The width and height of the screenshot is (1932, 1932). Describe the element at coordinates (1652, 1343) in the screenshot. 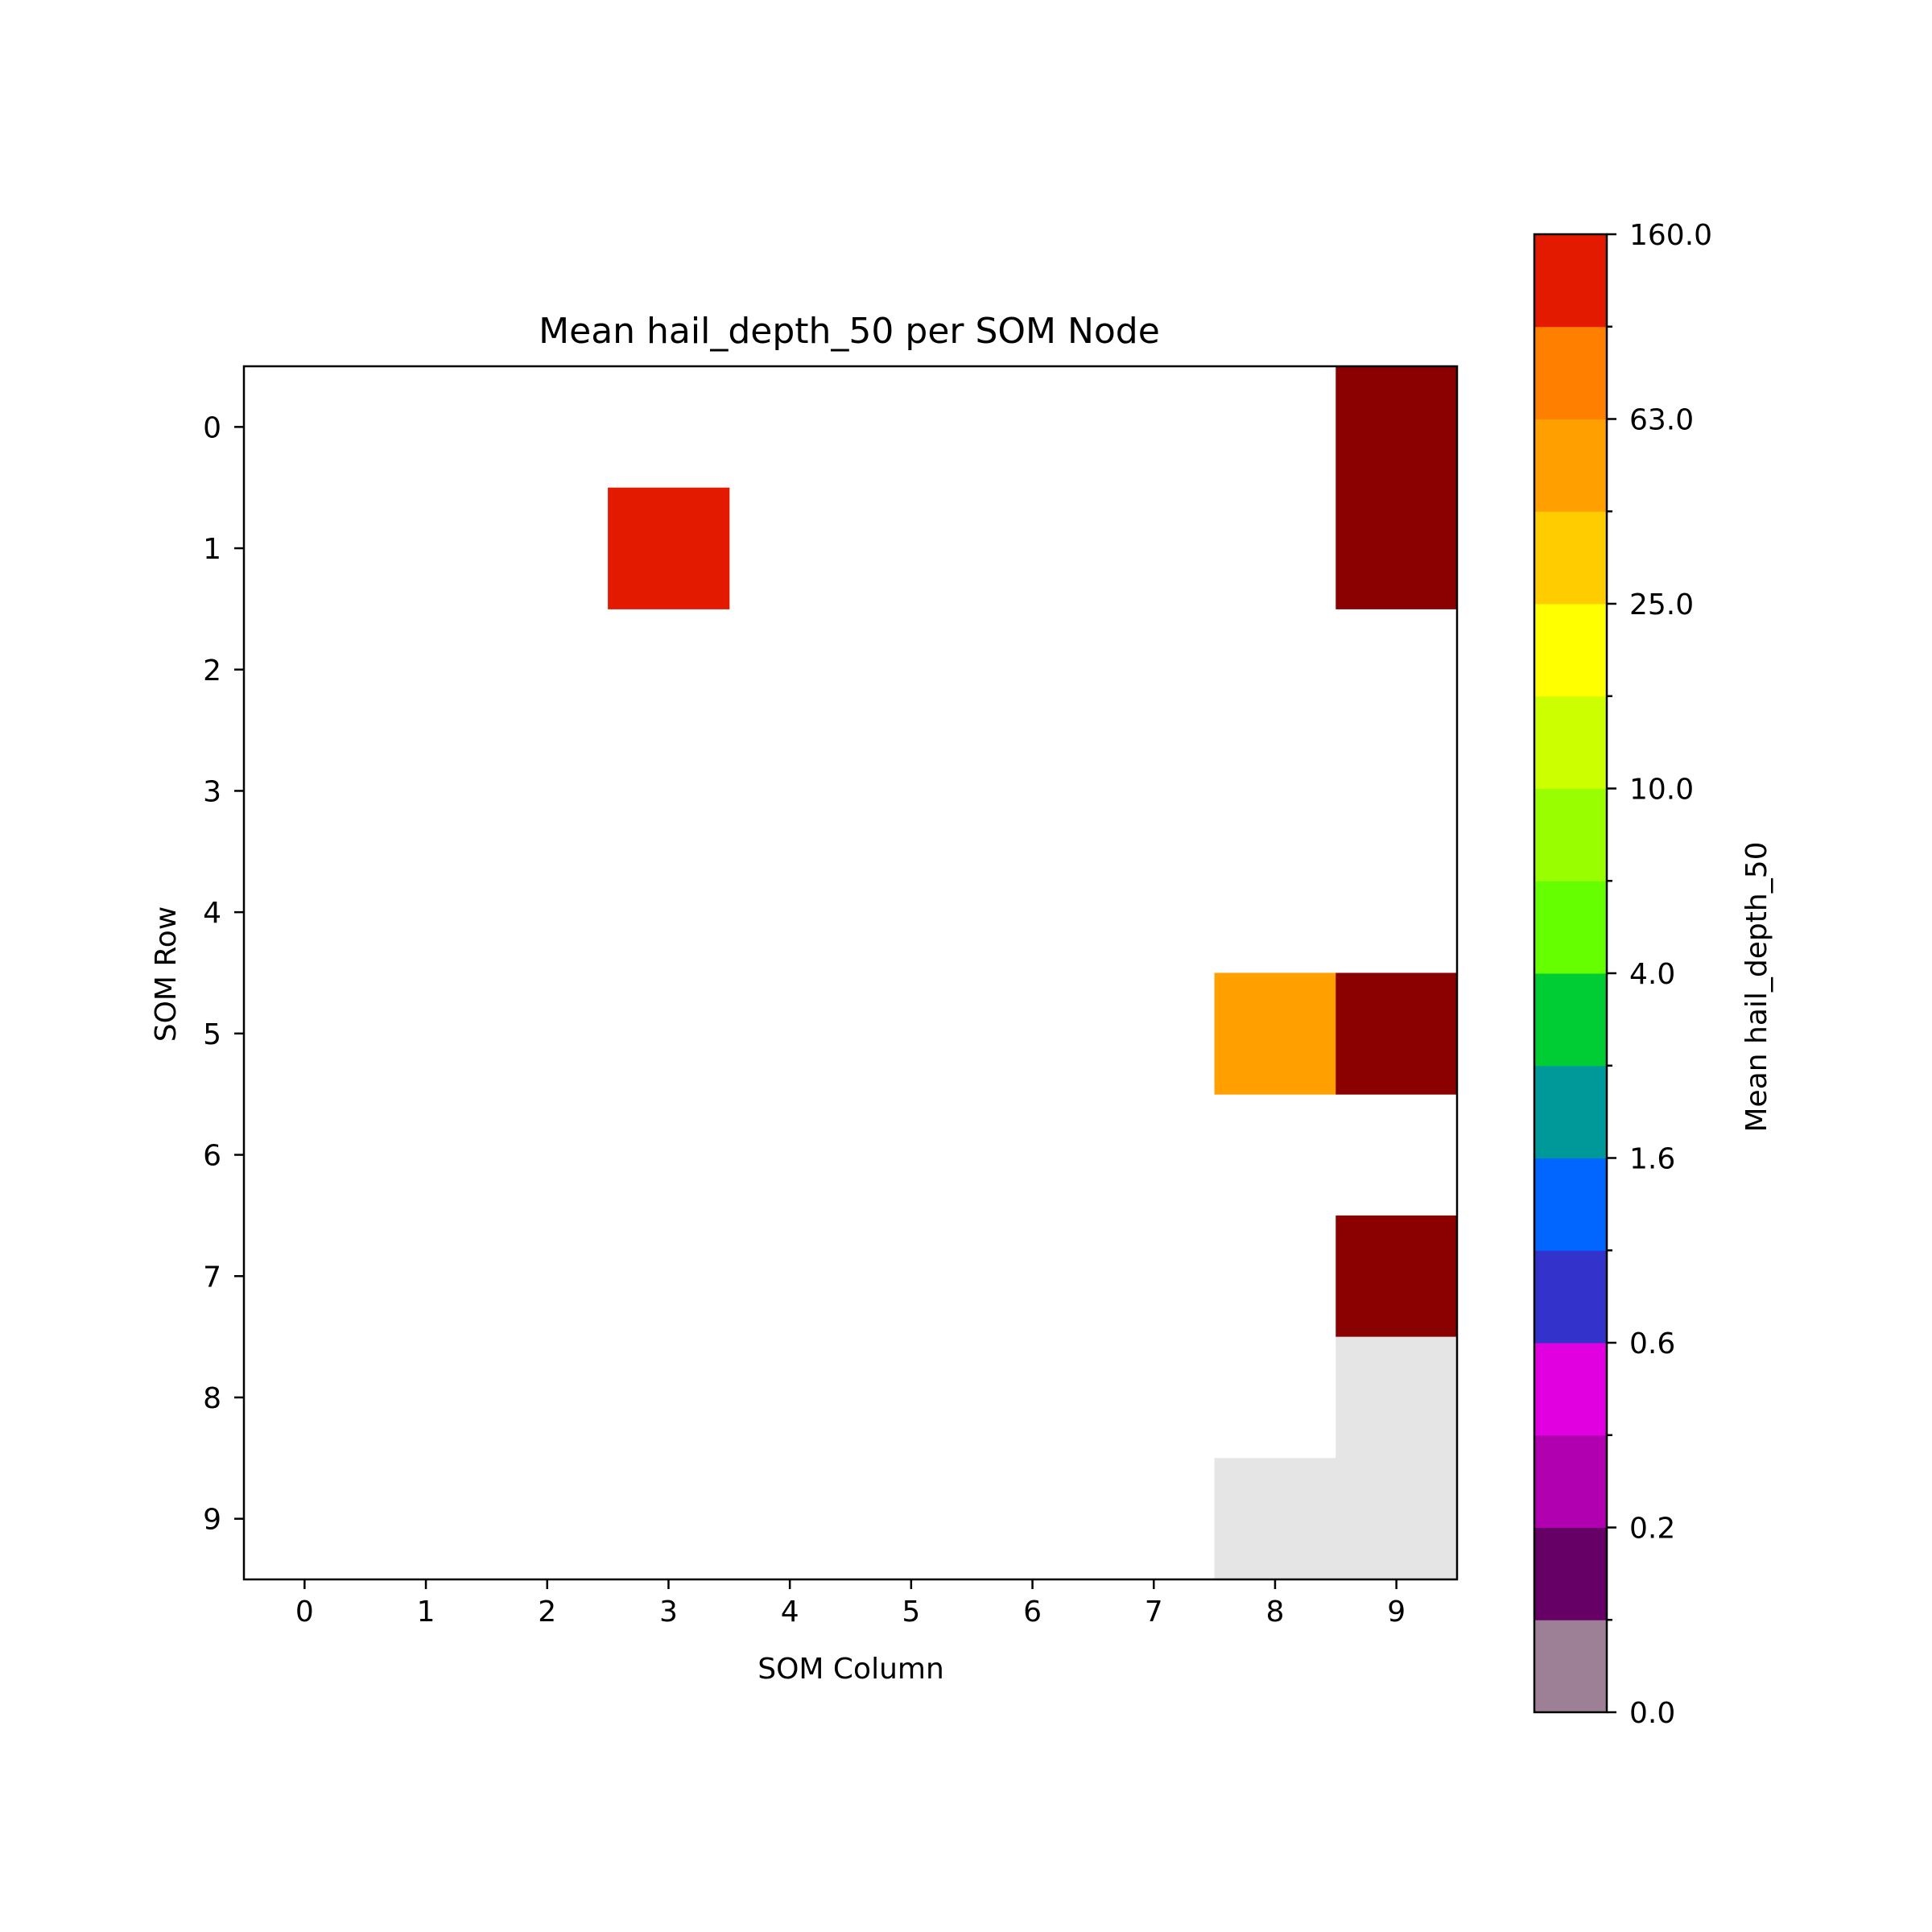

I see `colorbar-tick-label: 0.6` at that location.